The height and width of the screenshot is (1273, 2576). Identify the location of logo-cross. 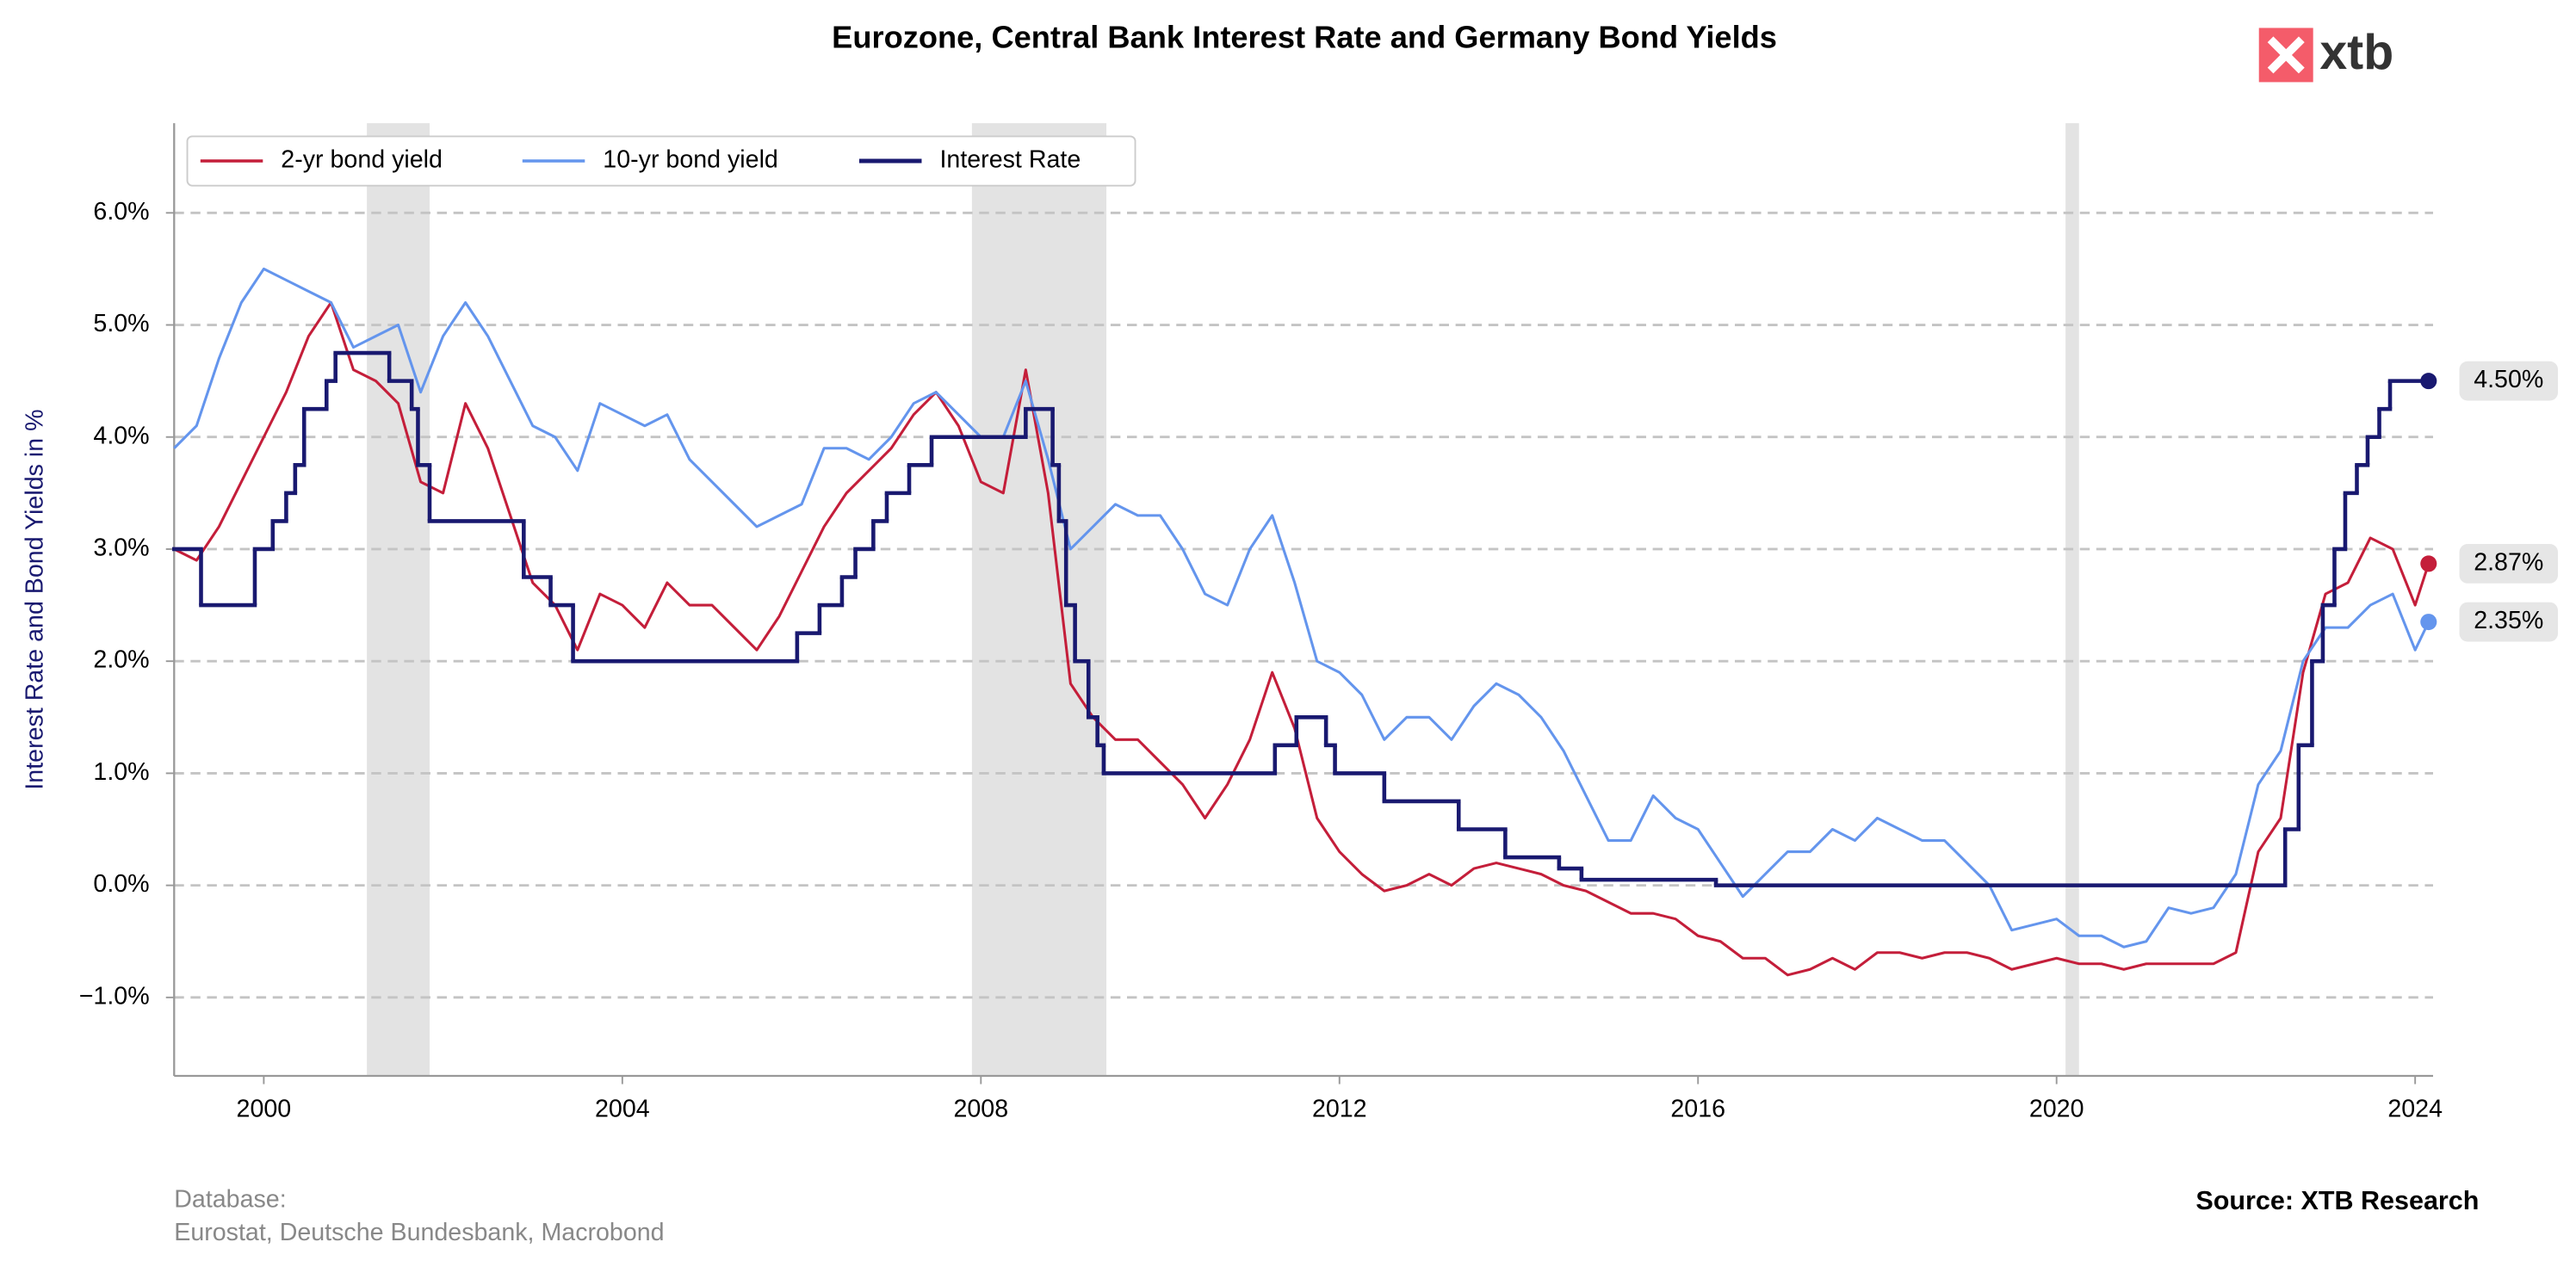
(2286, 55).